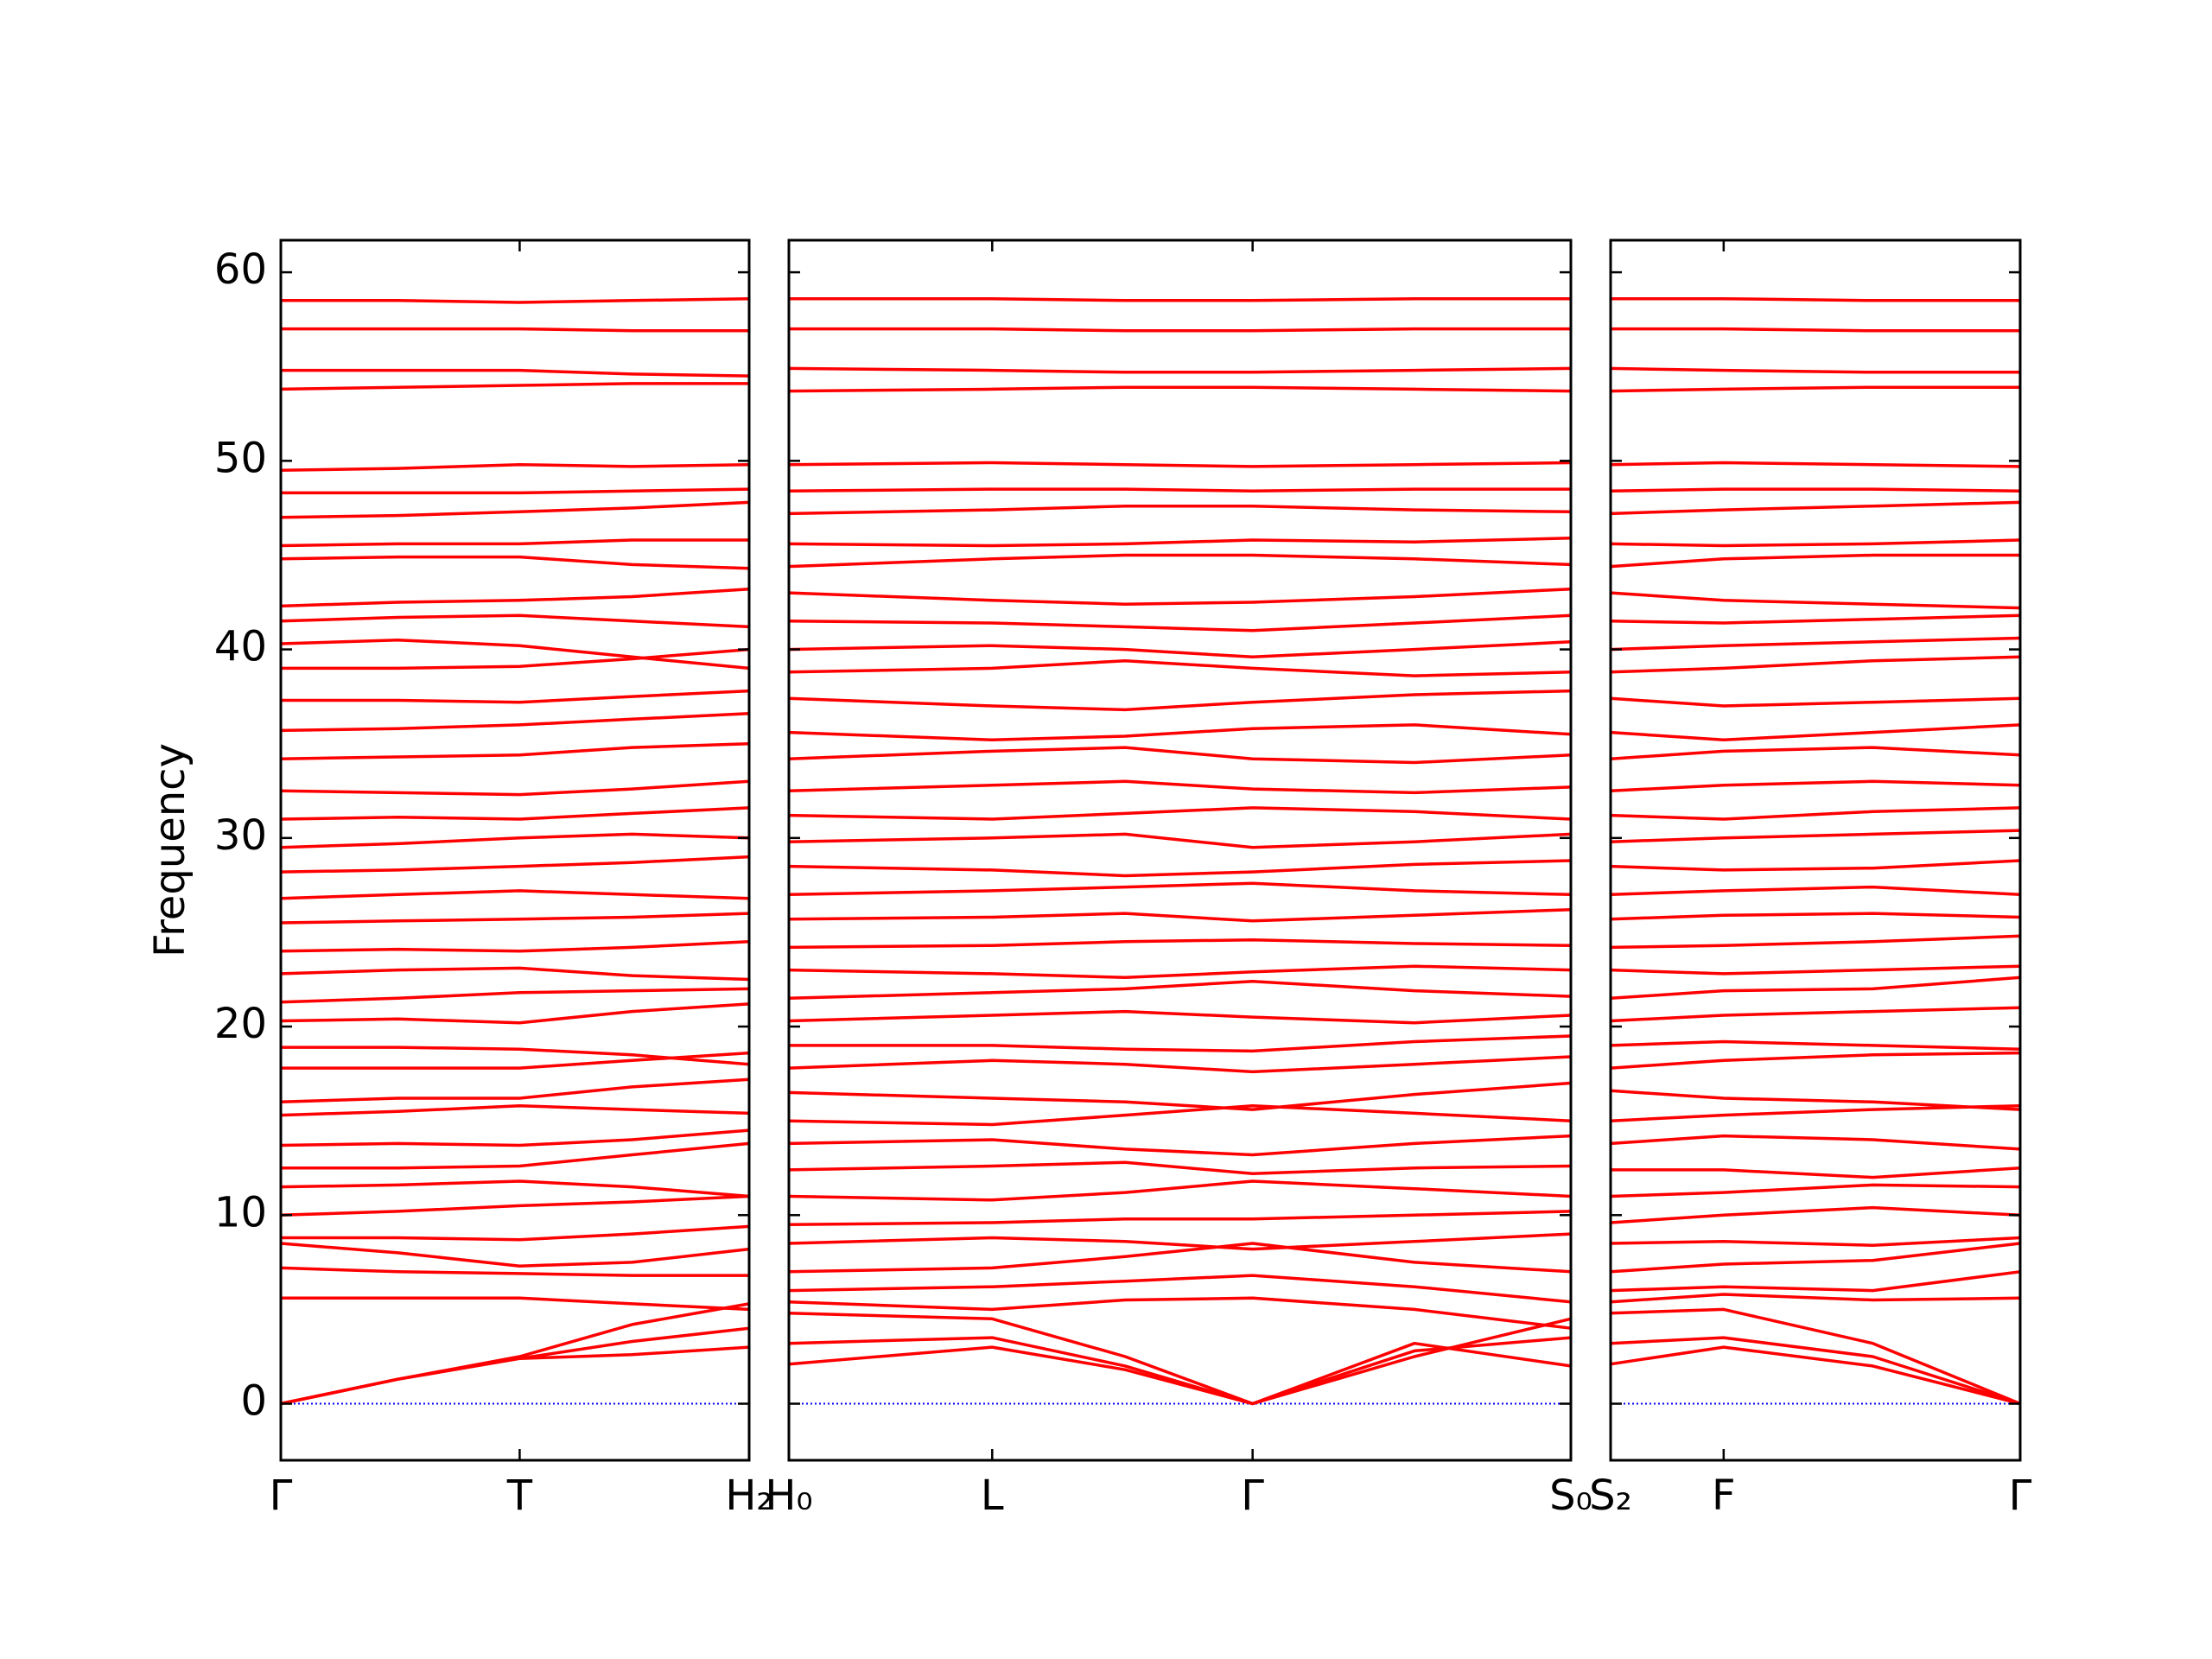 This screenshot has height=1659, width=2212. Describe the element at coordinates (748, 1495) in the screenshot. I see `x-tick-label: H₂` at that location.